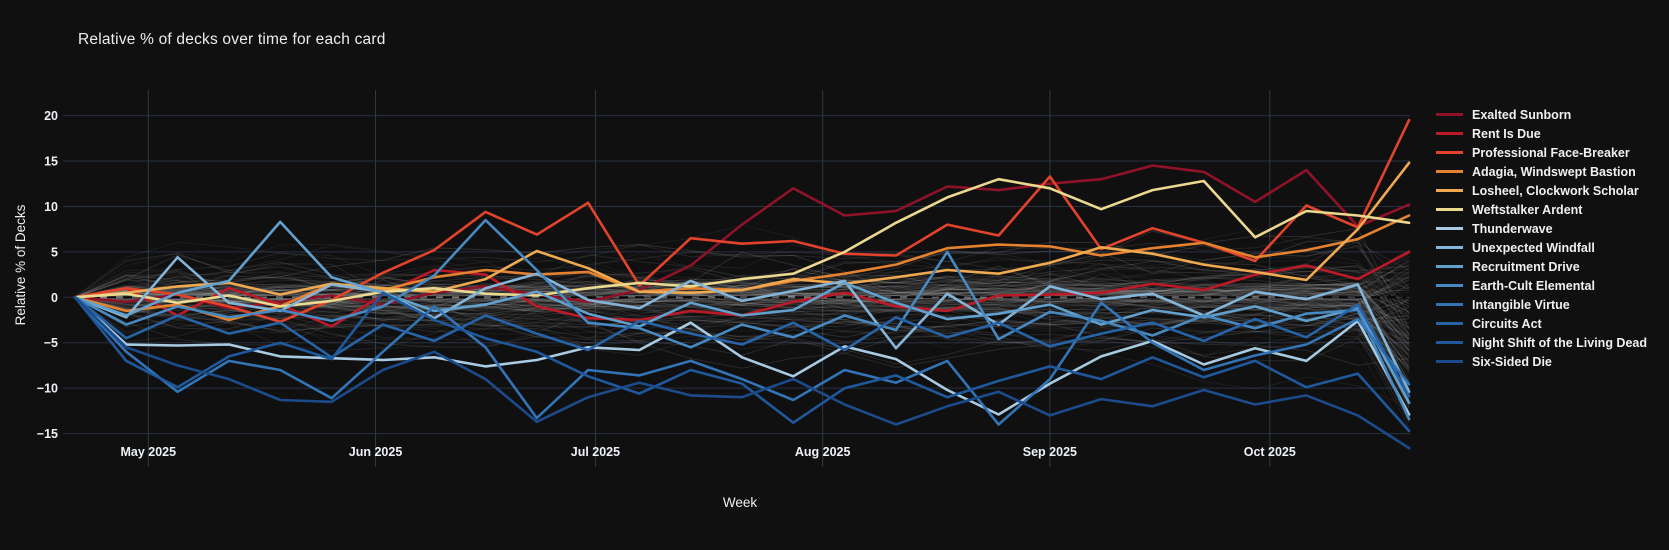 The image size is (1669, 550). Describe the element at coordinates (1512, 361) in the screenshot. I see `legend-label: Six-Sided Die` at that location.